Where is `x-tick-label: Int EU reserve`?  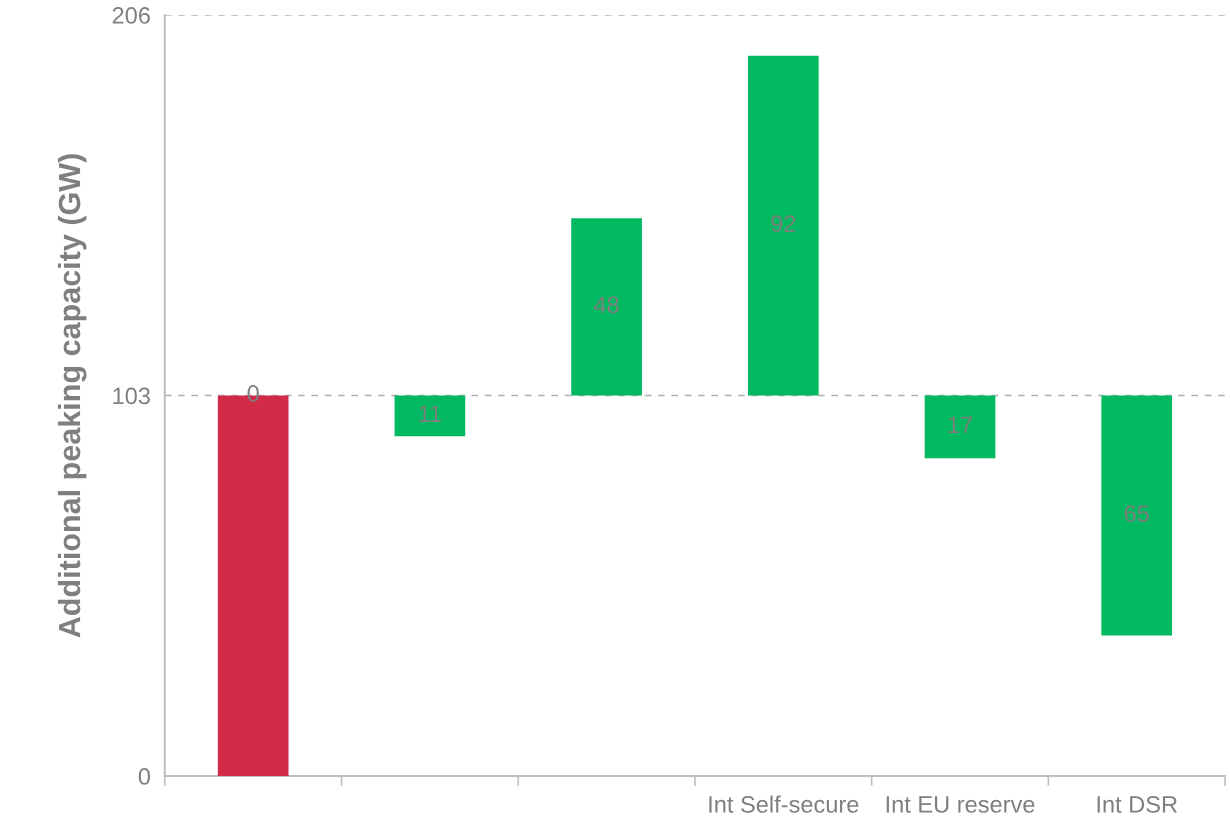 x-tick-label: Int EU reserve is located at coordinates (960, 804).